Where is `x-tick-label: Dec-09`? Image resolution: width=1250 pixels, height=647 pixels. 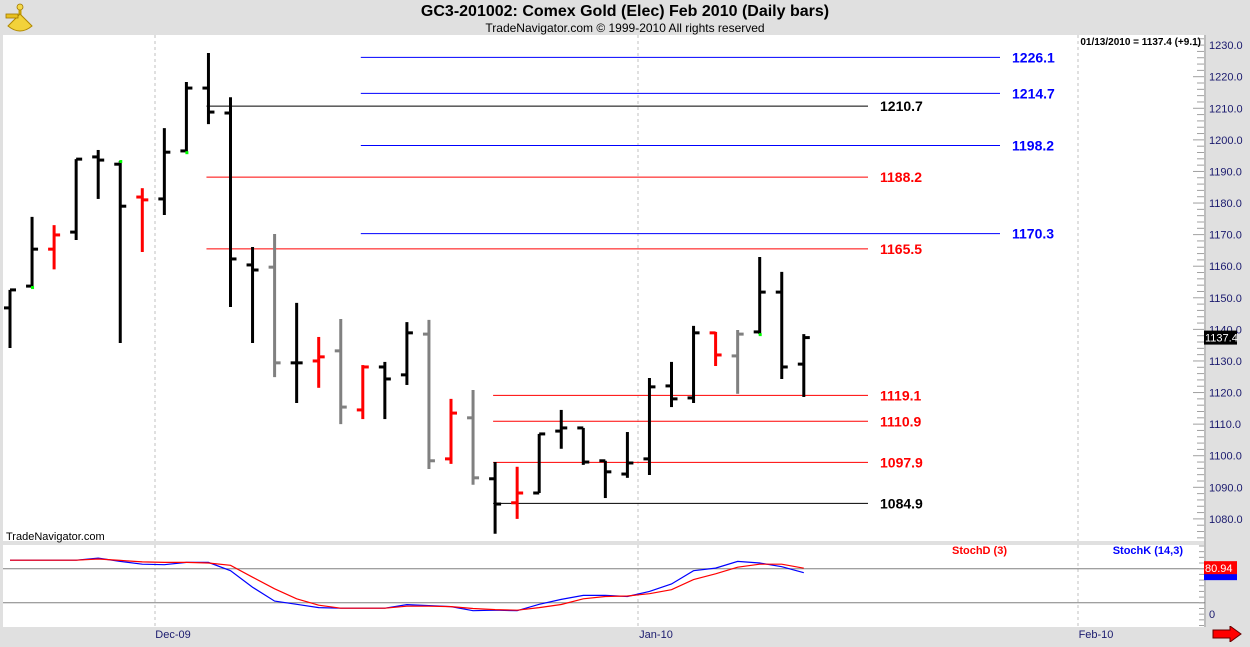 x-tick-label: Dec-09 is located at coordinates (172, 635).